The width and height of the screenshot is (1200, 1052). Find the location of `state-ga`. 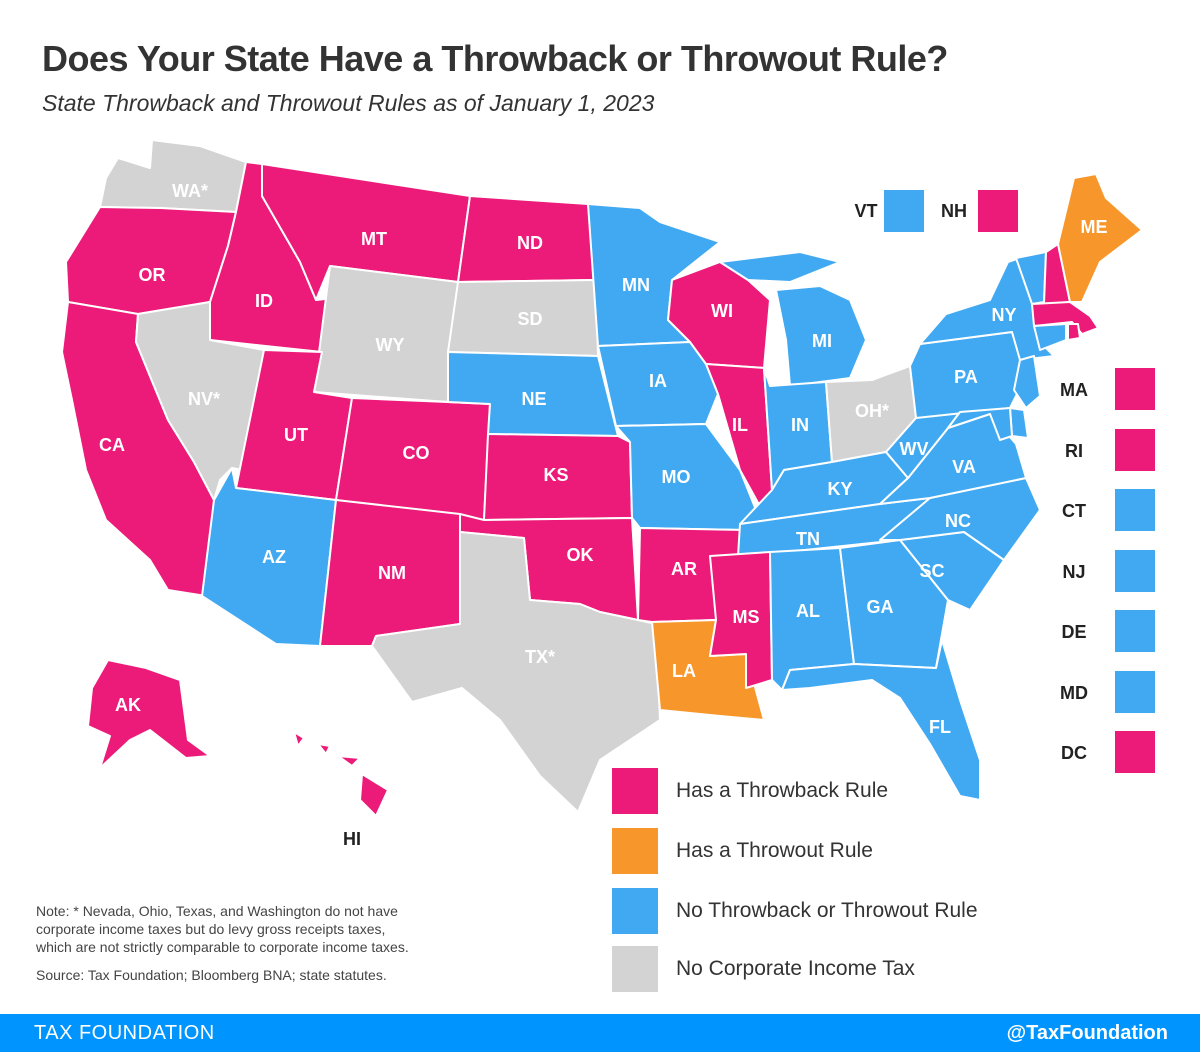

state-ga is located at coordinates (894, 604).